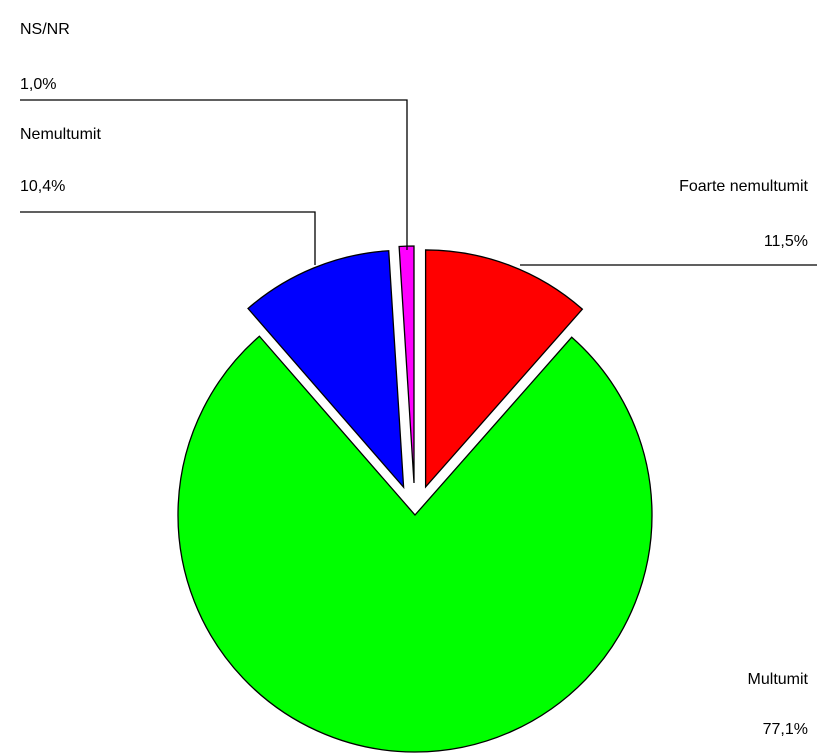 This screenshot has height=754, width=817. What do you see at coordinates (743, 186) in the screenshot?
I see `slice-label: Foarte nemultumit` at bounding box center [743, 186].